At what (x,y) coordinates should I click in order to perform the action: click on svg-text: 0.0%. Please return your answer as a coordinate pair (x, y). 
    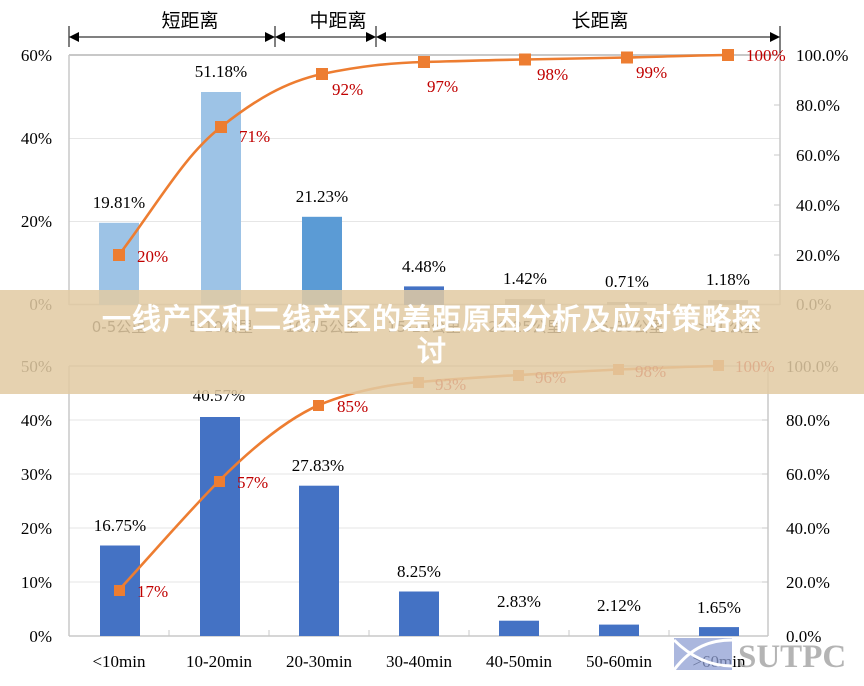
    Looking at the image, I should click on (803, 636).